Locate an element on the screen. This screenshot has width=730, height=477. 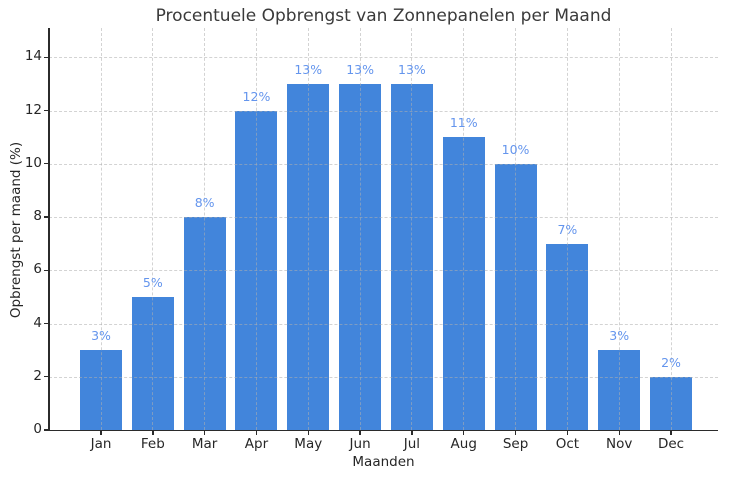
gridline-v-oct is located at coordinates (567, 229).